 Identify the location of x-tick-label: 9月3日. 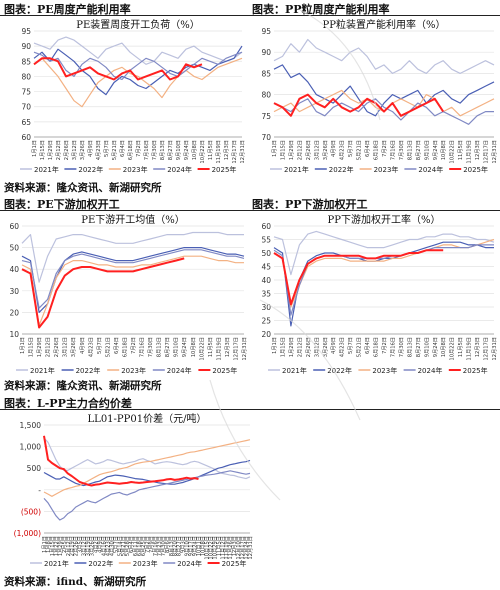
(183, 544).